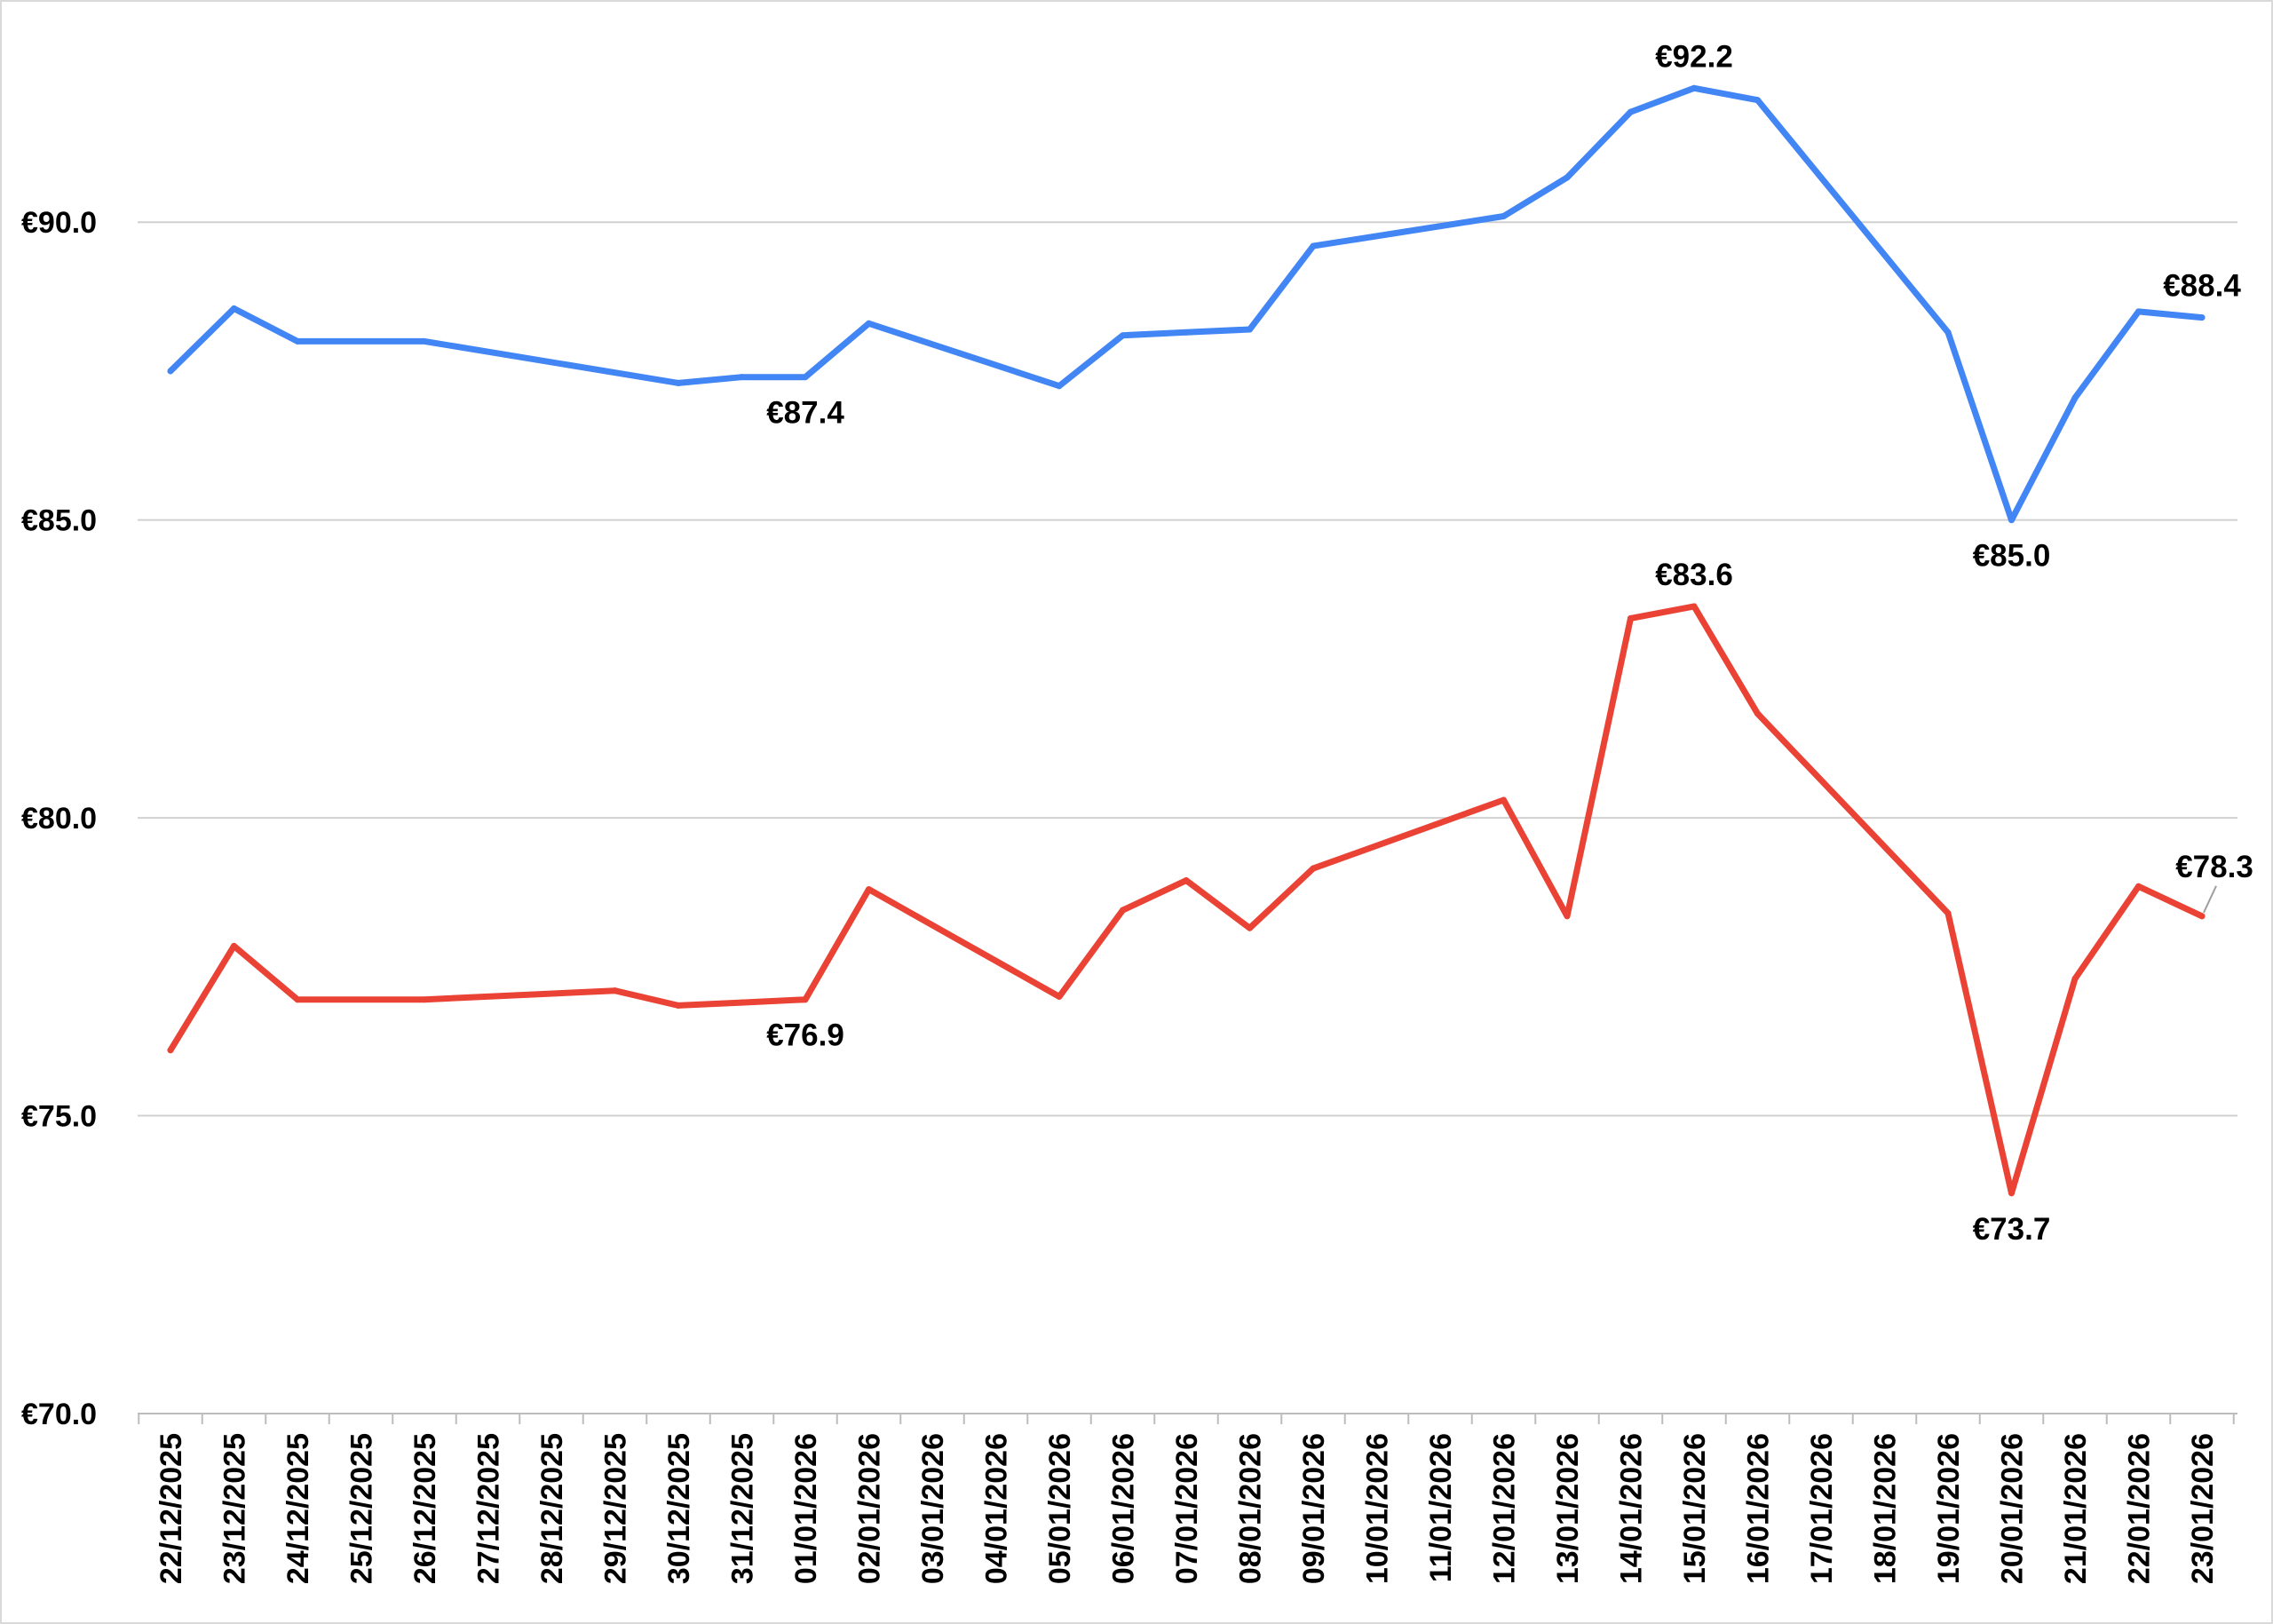 Image resolution: width=2273 pixels, height=1624 pixels. Describe the element at coordinates (1695, 1508) in the screenshot. I see `x-tick-label: 15/01/2026` at that location.